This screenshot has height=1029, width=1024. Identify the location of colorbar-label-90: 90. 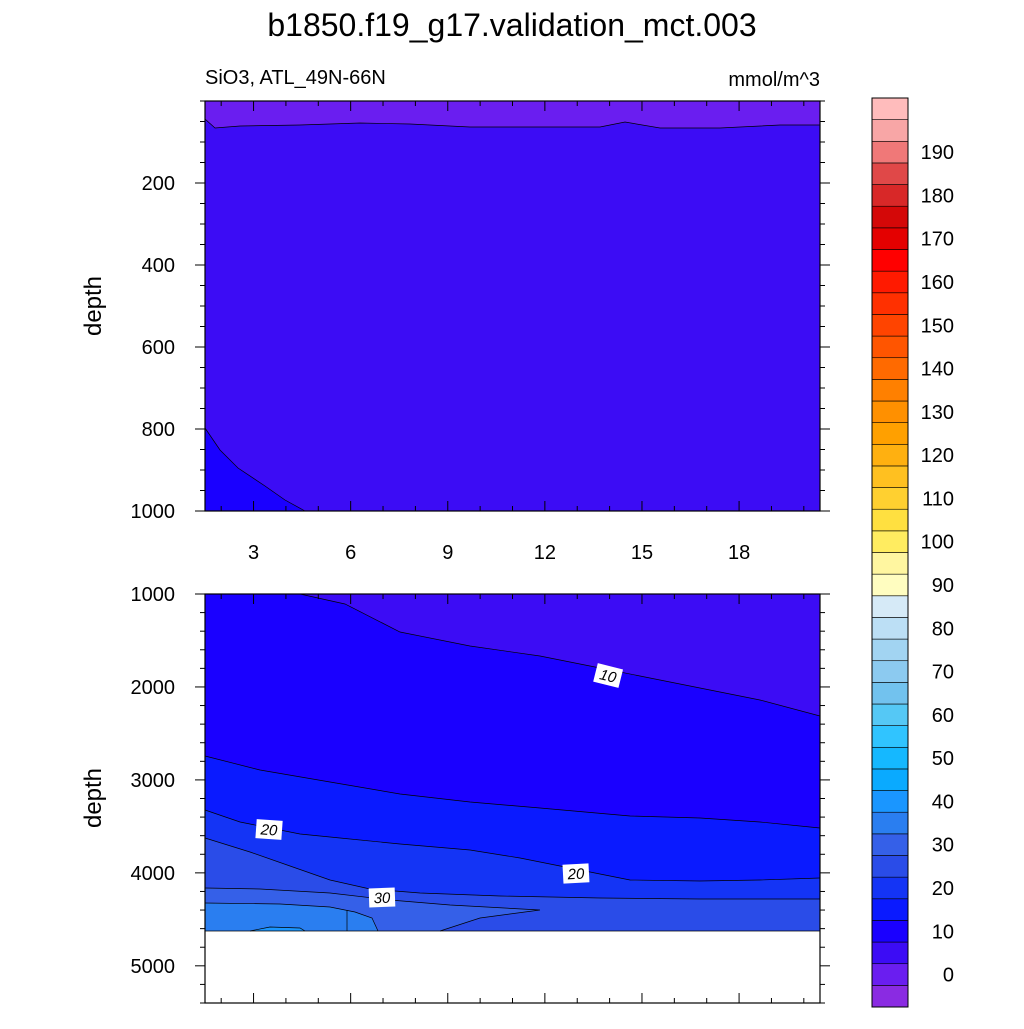
(943, 586).